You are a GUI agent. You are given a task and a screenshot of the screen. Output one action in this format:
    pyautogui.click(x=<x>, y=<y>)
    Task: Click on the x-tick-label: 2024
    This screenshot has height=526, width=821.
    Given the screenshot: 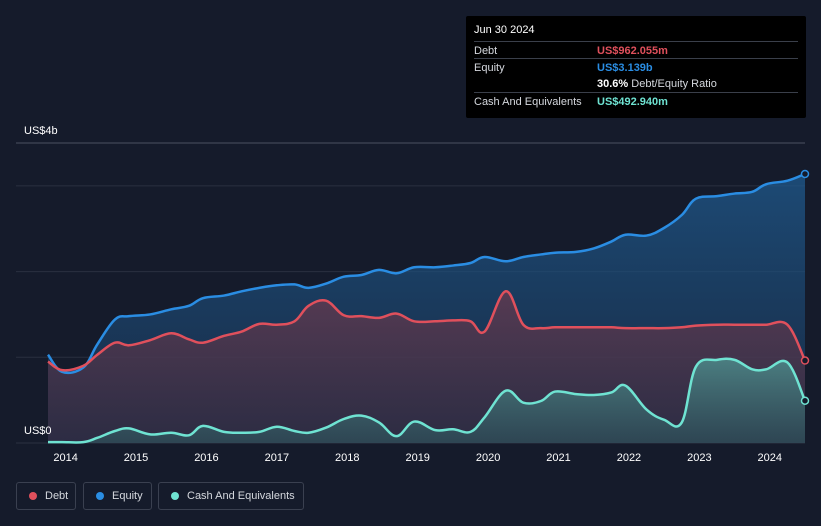 What is the action you would take?
    pyautogui.click(x=770, y=458)
    